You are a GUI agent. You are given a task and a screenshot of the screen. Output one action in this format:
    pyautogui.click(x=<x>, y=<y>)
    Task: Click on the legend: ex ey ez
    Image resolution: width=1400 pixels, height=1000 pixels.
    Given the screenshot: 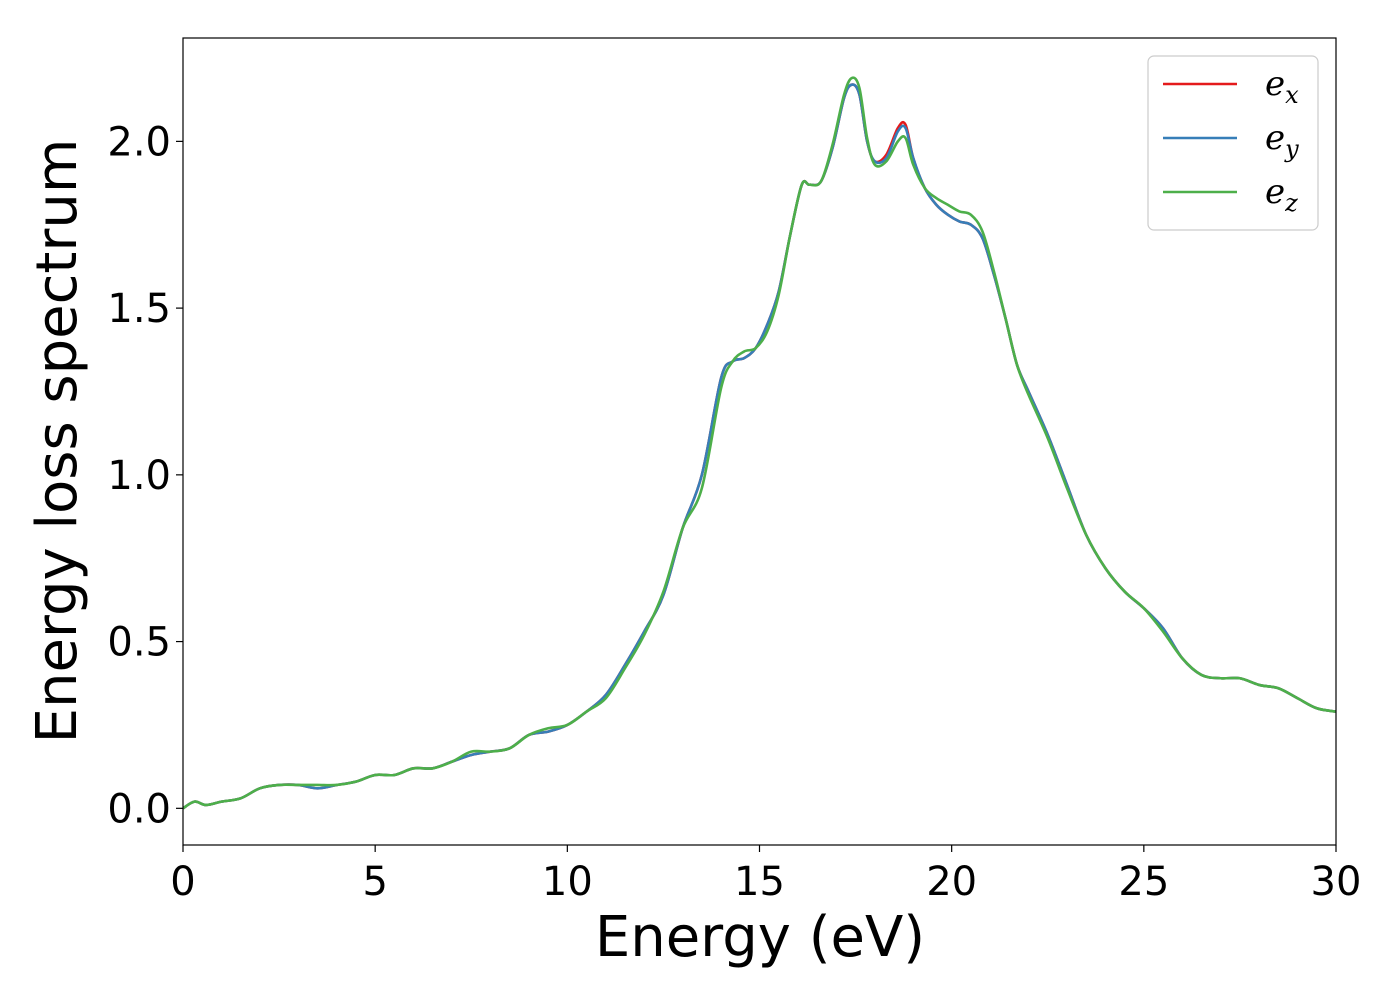 What is the action you would take?
    pyautogui.click(x=1233, y=143)
    